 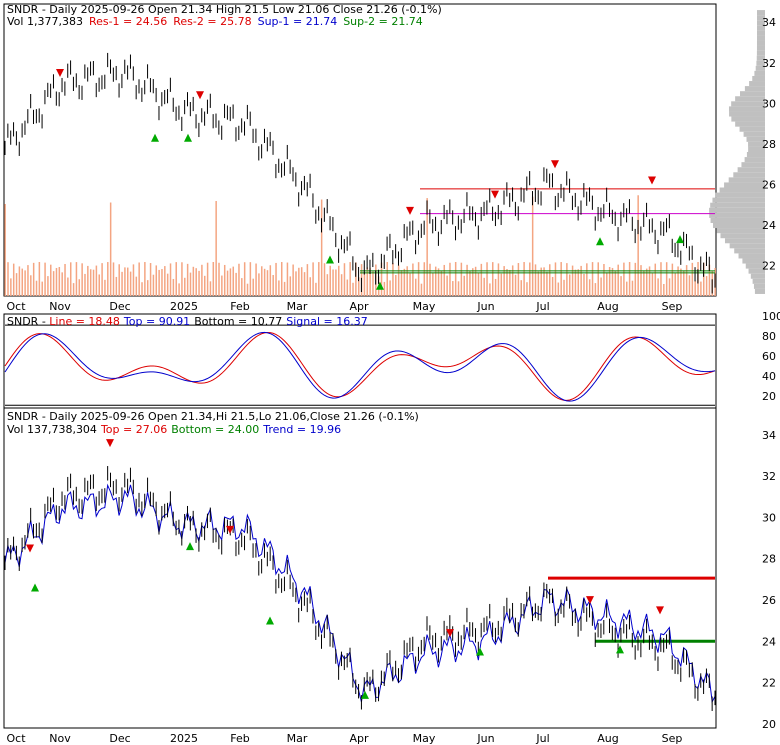 What do you see at coordinates (43, 321) in the screenshot?
I see `panel2-dash: -` at bounding box center [43, 321].